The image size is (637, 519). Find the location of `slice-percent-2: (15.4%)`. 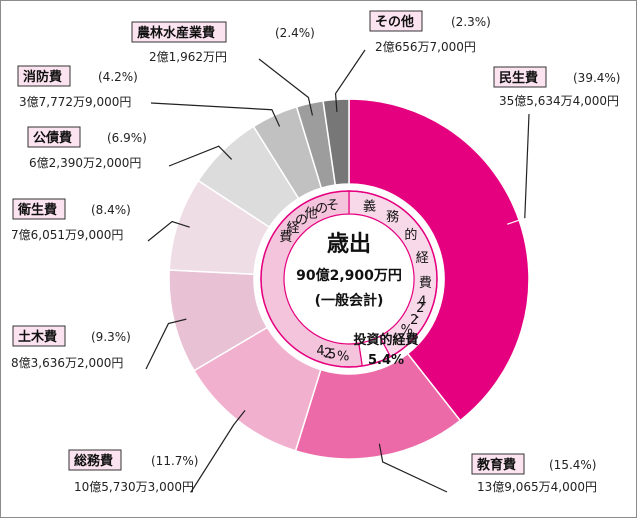

slice-percent-2: (15.4%) is located at coordinates (572, 465).